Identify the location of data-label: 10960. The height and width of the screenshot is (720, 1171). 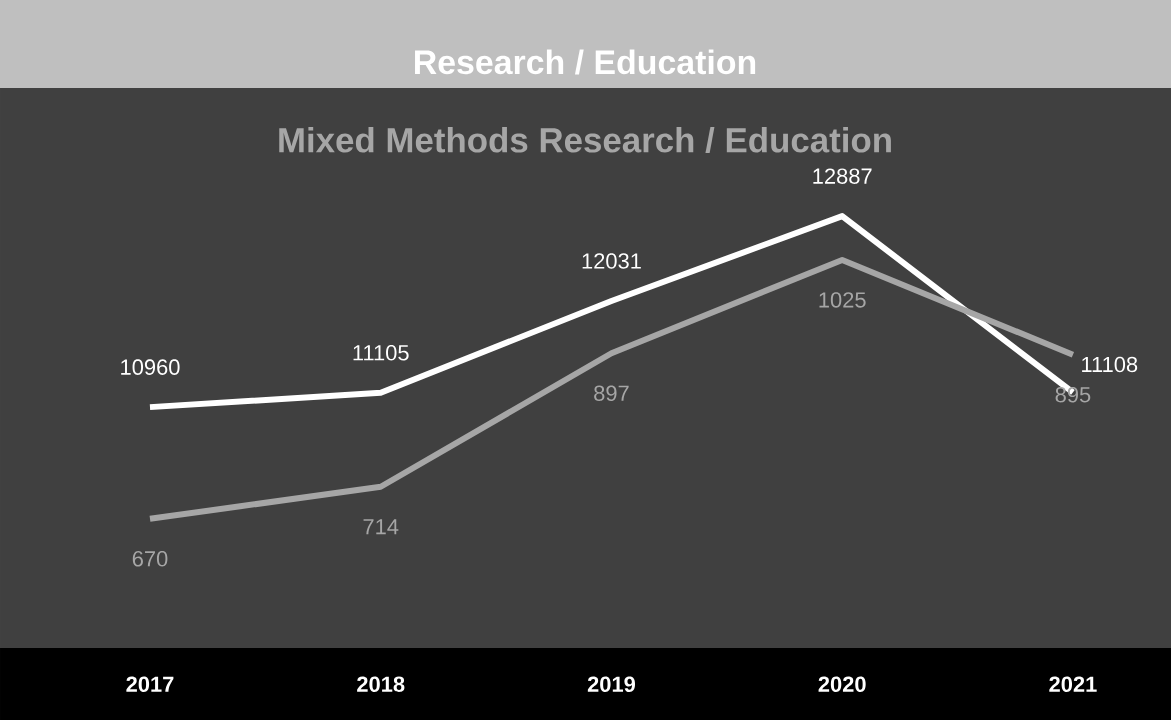
(150, 367).